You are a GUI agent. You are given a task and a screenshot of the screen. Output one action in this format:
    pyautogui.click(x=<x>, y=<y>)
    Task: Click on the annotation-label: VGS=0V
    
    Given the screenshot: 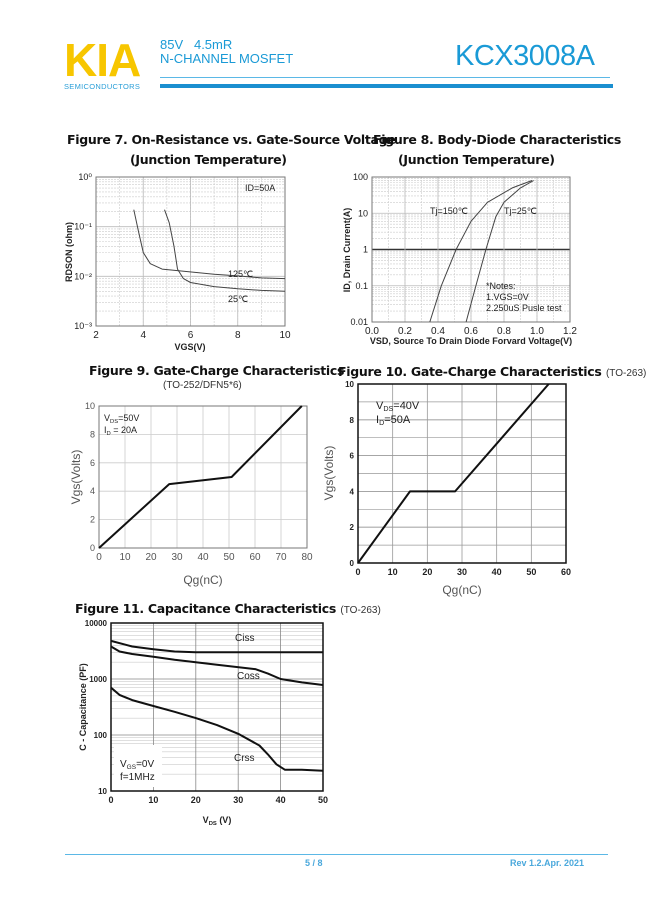 What is the action you would take?
    pyautogui.click(x=137, y=765)
    